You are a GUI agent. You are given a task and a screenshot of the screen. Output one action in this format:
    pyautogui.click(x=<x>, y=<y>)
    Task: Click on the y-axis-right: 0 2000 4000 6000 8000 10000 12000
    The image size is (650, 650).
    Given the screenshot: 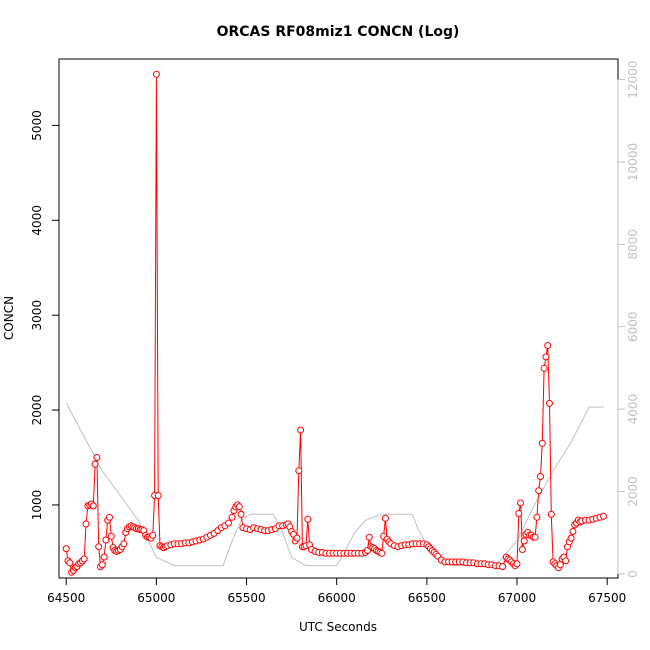 What is the action you would take?
    pyautogui.click(x=628, y=319)
    